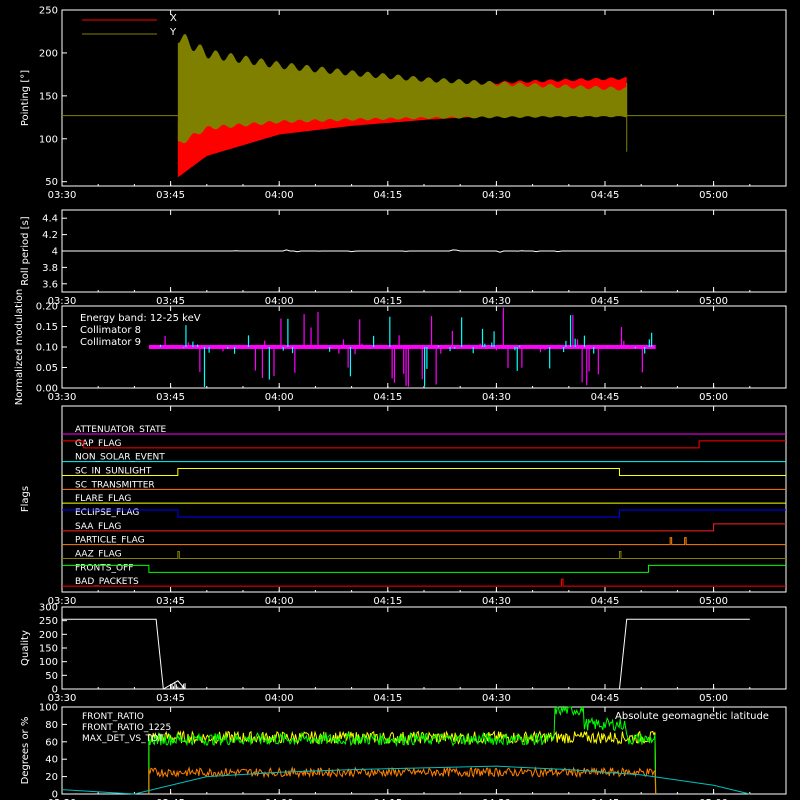 The width and height of the screenshot is (800, 800). Describe the element at coordinates (126, 728) in the screenshot. I see `legend-label: FRONT_RATIO_1225` at that location.